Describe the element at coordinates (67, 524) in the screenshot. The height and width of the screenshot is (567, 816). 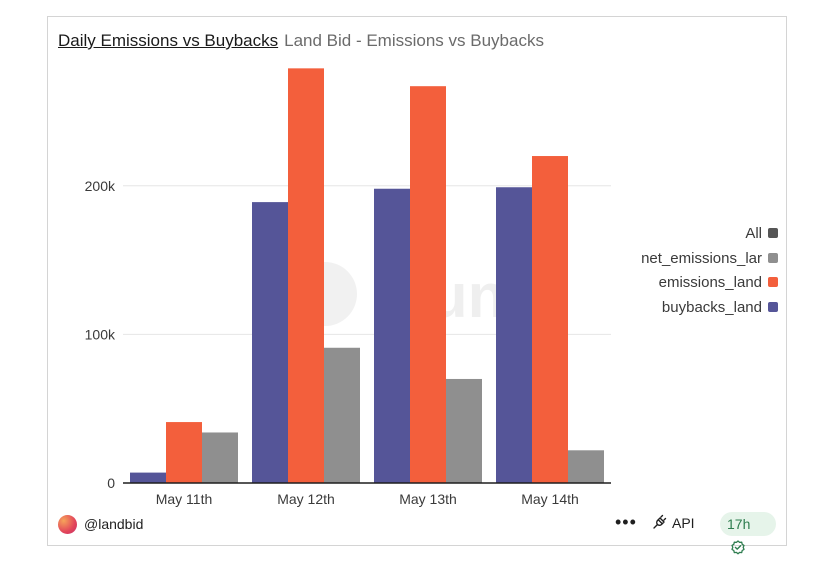
I see `avatar` at that location.